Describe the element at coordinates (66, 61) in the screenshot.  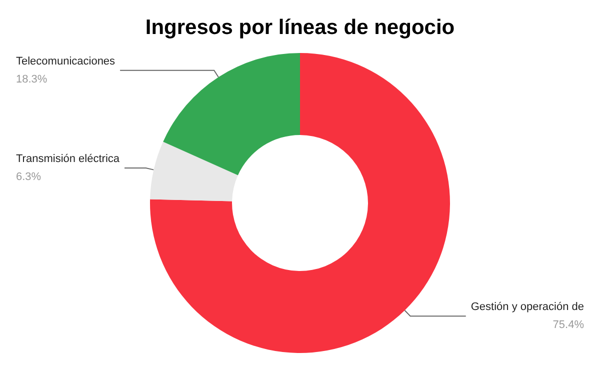
I see `slice-label: Telecomunicaciones` at that location.